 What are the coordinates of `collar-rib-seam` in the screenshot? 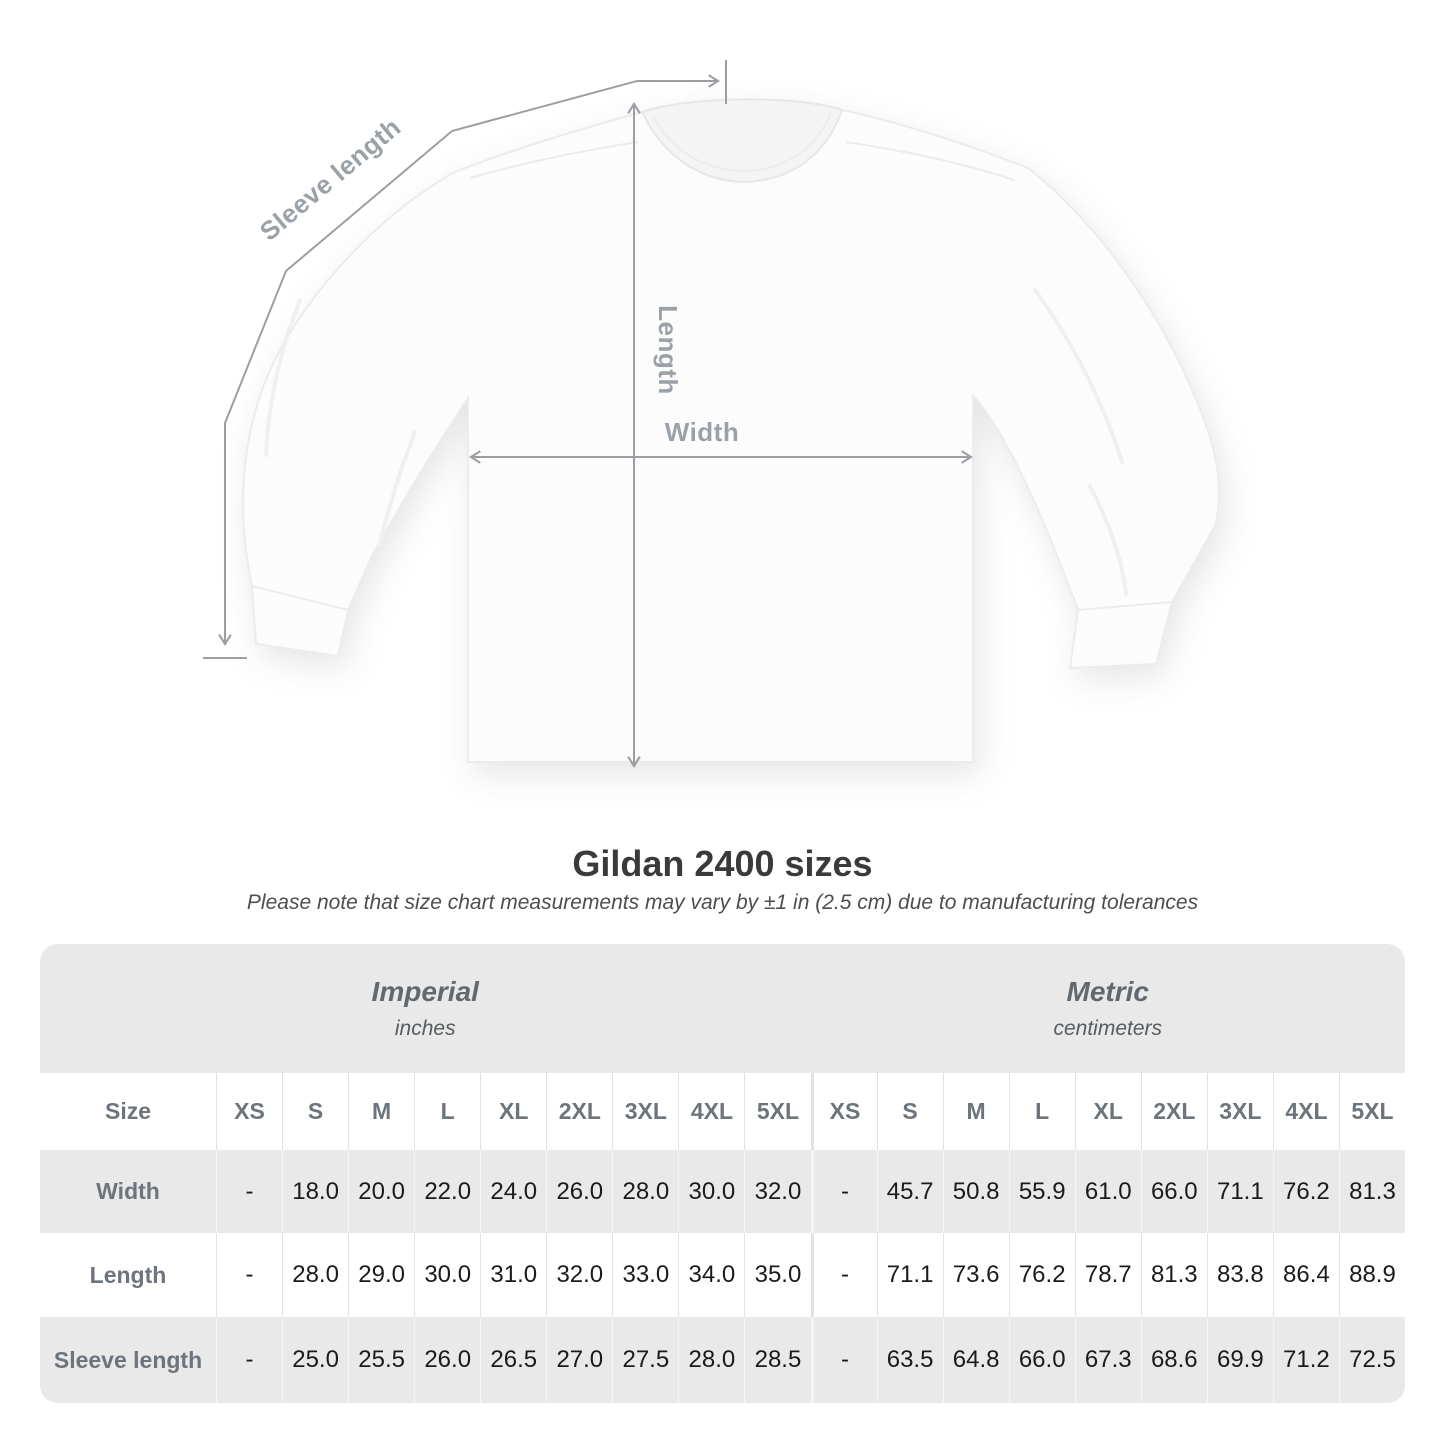 It's located at (742, 142).